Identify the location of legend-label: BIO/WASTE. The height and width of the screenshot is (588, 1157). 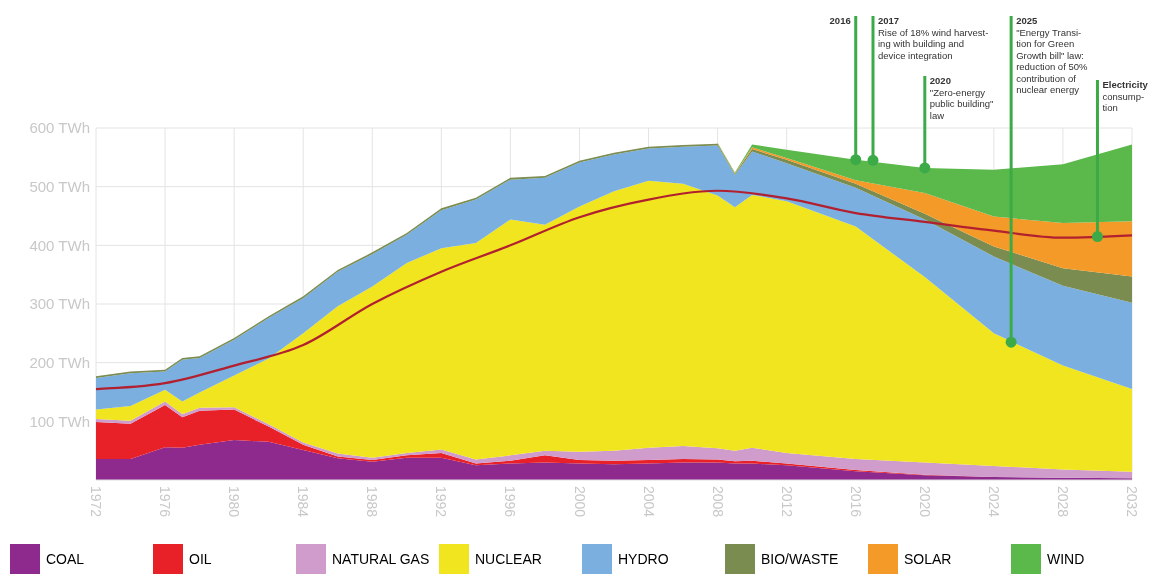
(800, 558).